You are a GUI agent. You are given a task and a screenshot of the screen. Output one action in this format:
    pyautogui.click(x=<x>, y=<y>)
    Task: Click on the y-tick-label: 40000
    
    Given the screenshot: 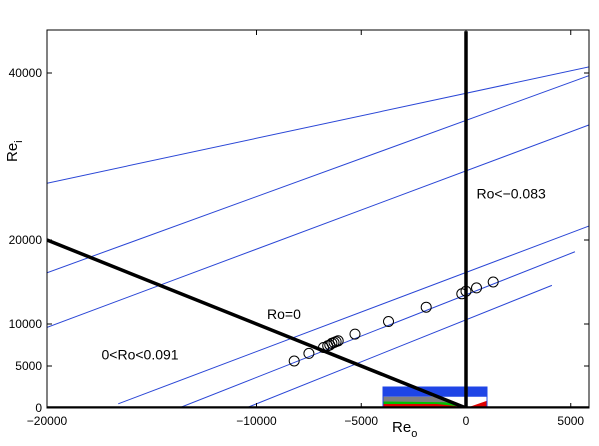 What is the action you would take?
    pyautogui.click(x=26, y=73)
    